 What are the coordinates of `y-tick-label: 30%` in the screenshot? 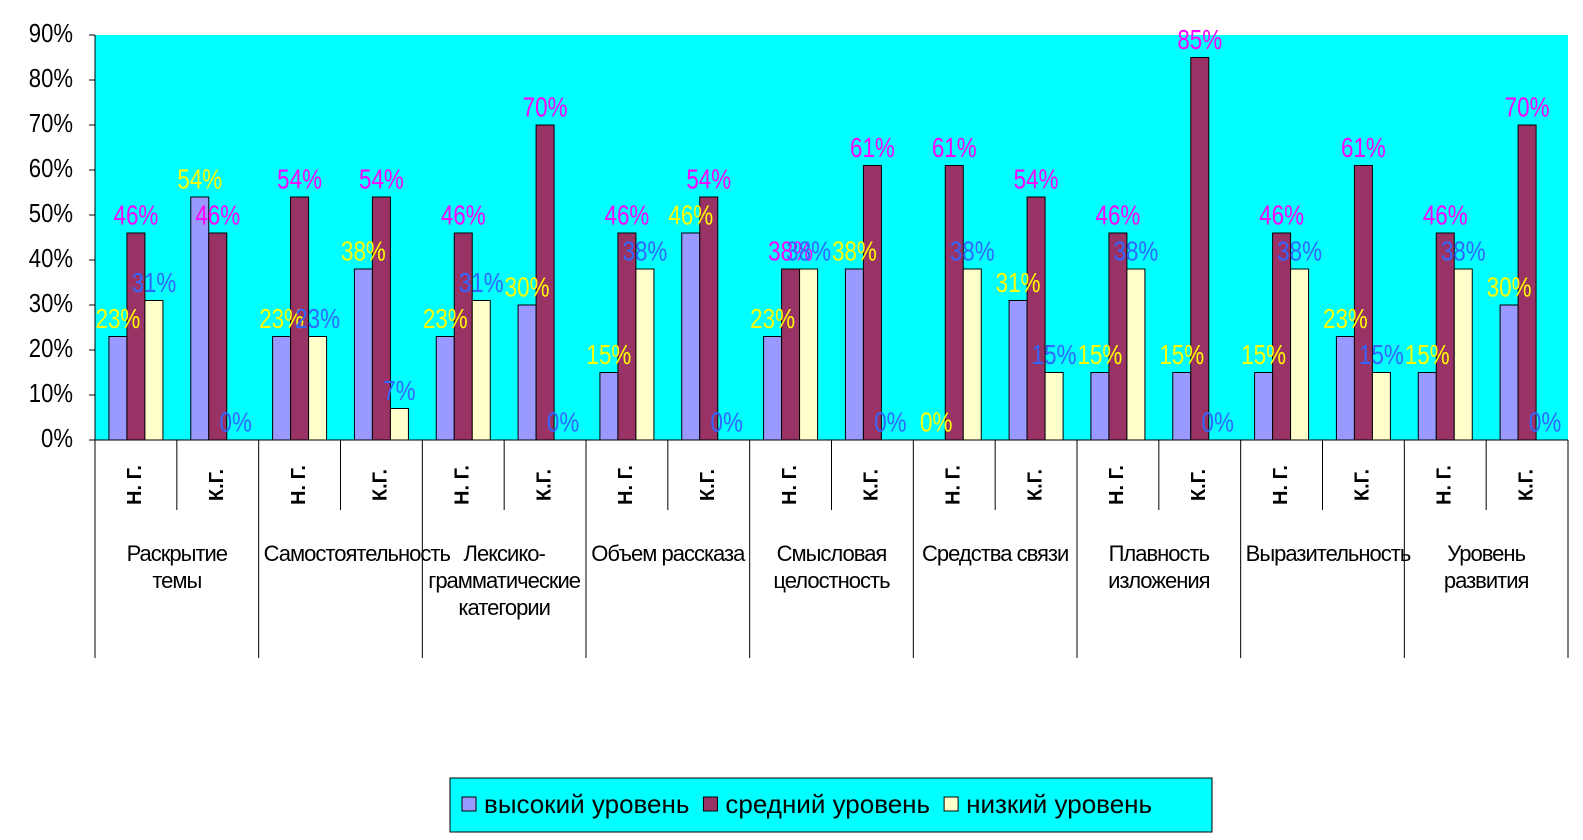 It's located at (51, 303).